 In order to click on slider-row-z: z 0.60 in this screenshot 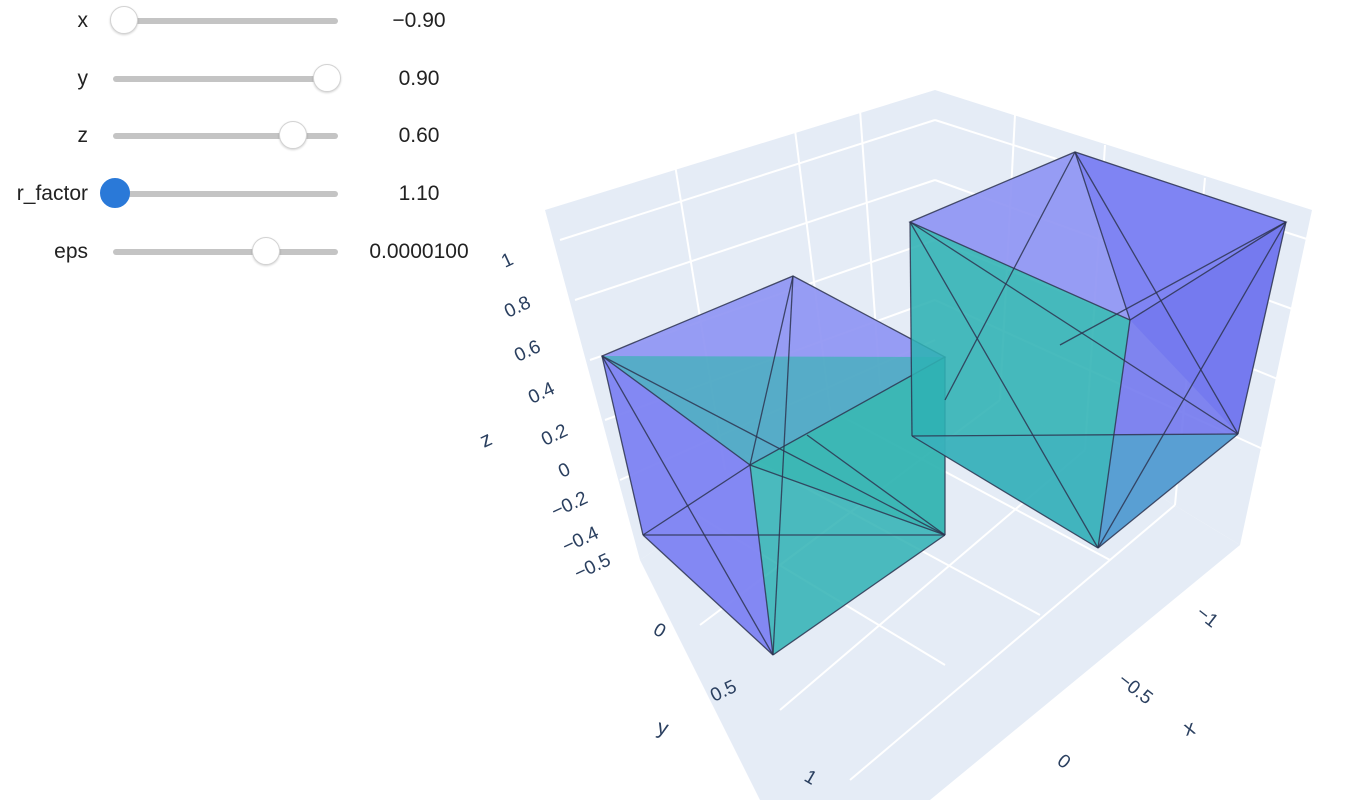, I will do `click(250, 136)`.